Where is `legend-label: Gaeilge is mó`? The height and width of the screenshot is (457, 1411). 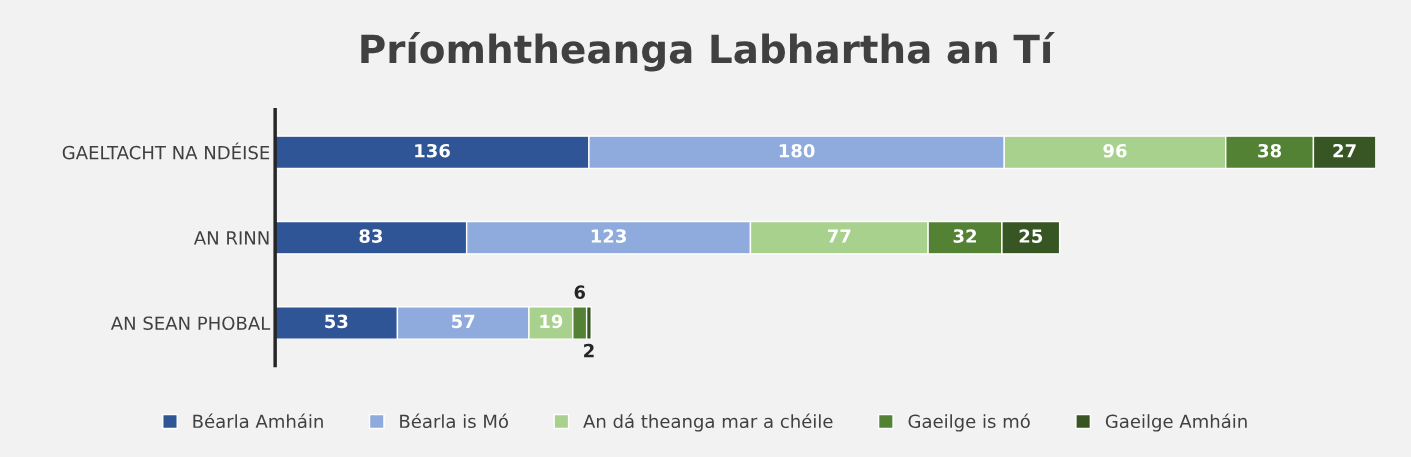 legend-label: Gaeilge is mó is located at coordinates (969, 422).